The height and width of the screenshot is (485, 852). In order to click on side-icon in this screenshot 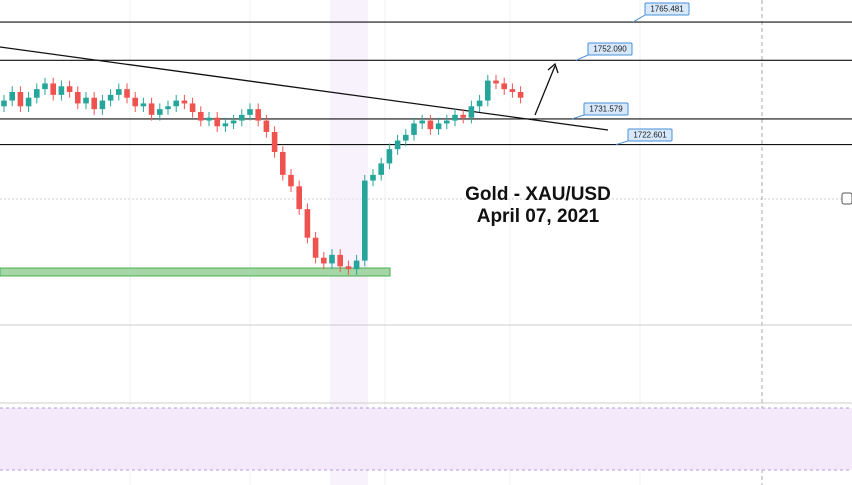, I will do `click(846, 198)`.